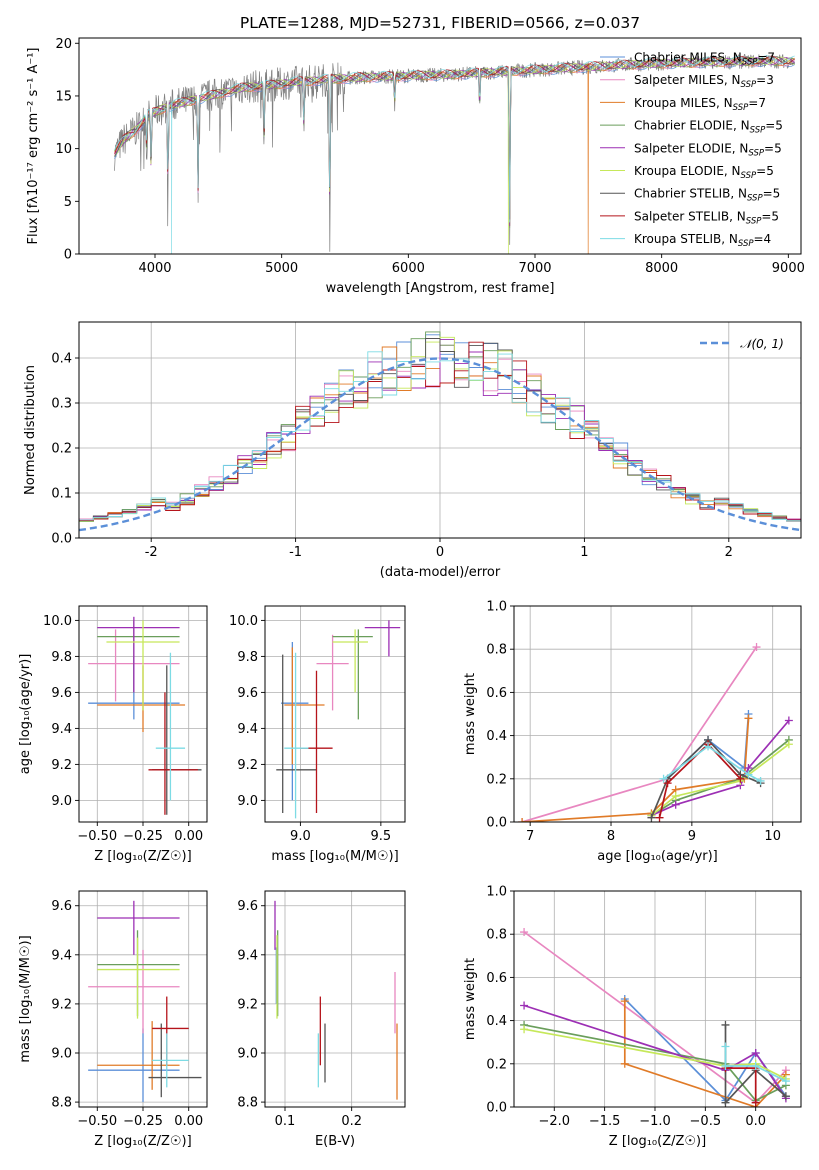 This screenshot has height=1170, width=819. Describe the element at coordinates (757, 103) in the screenshot. I see `legend-count: =7` at that location.